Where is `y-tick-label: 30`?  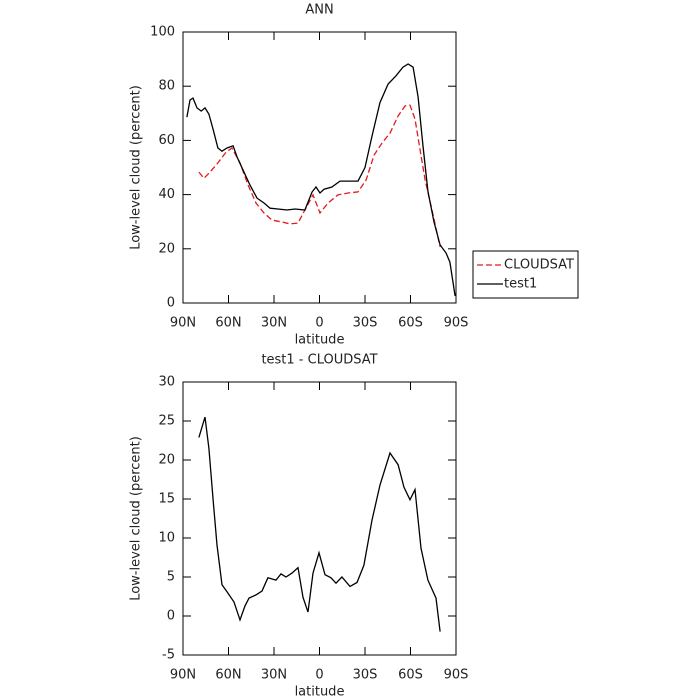 y-tick-label: 30 is located at coordinates (166, 382).